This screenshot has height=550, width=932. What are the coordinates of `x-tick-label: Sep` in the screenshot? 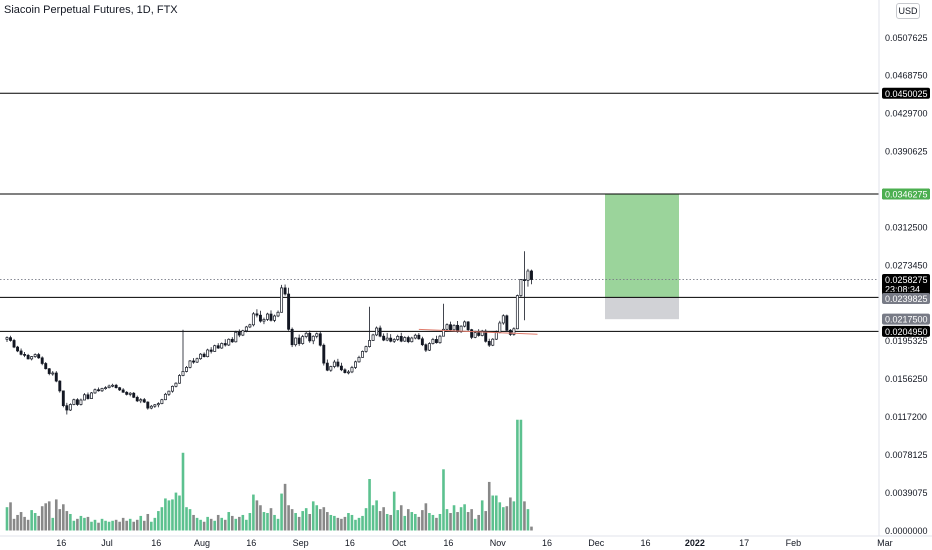 It's located at (301, 543).